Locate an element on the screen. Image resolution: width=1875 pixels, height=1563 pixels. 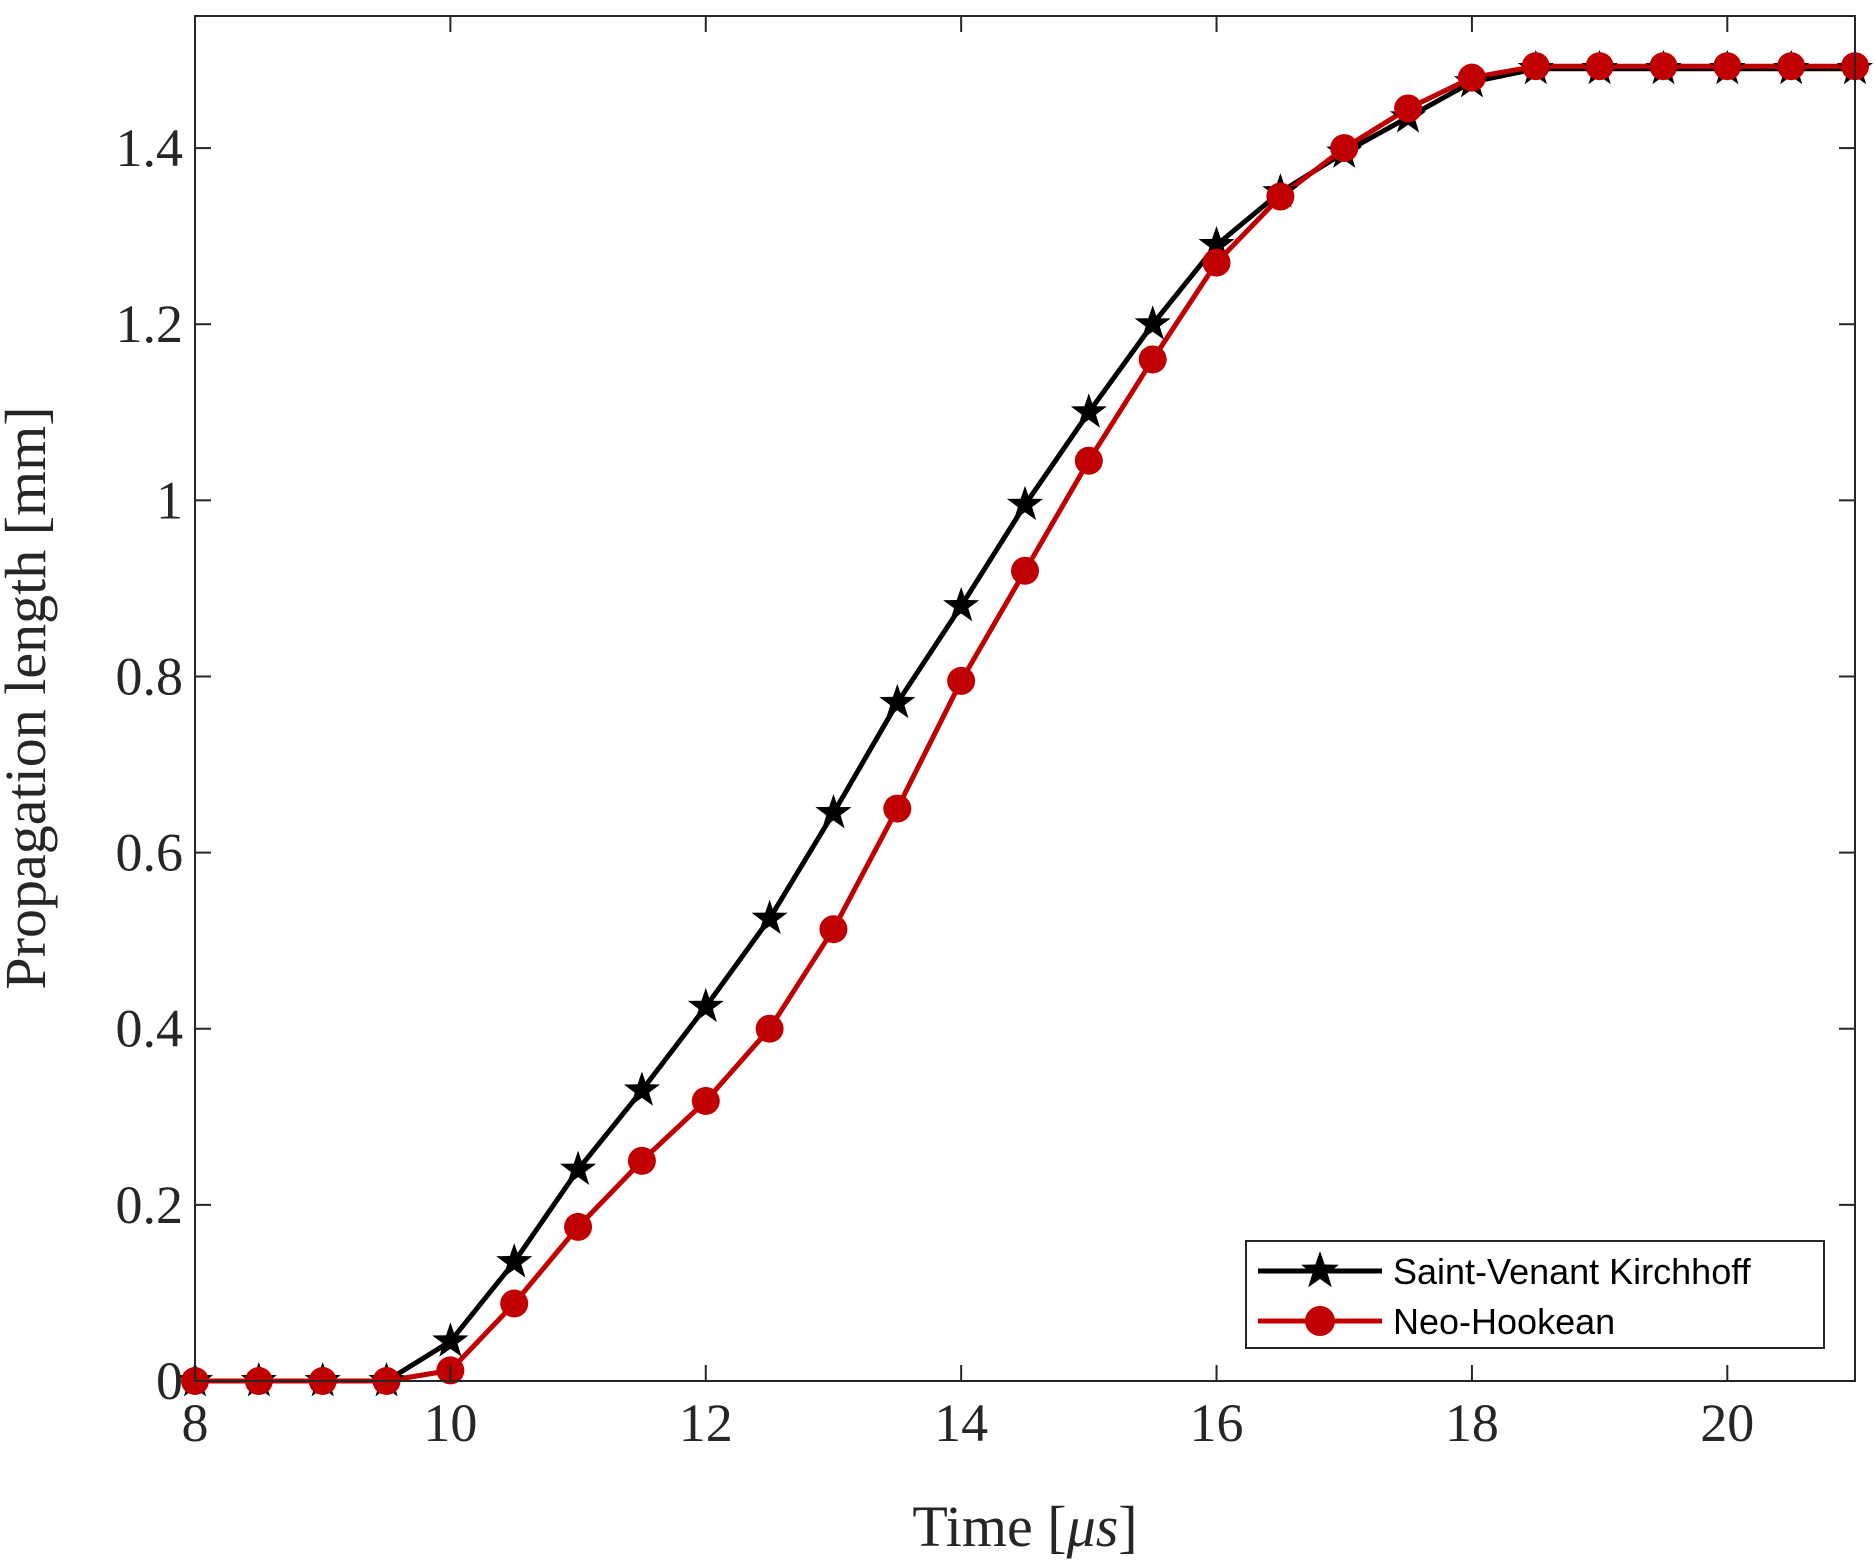
legend-label-svk: Saint-Venant Kirchhoff is located at coordinates (1572, 1271).